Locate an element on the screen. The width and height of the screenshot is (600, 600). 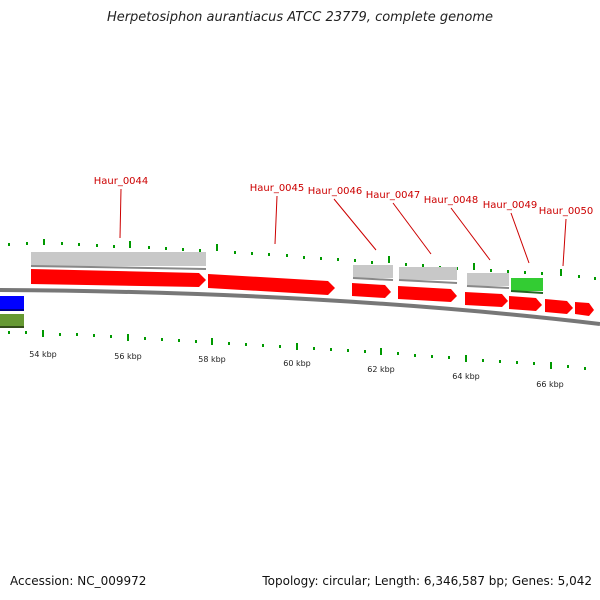
scale-label: 58 kbp is located at coordinates (212, 359).